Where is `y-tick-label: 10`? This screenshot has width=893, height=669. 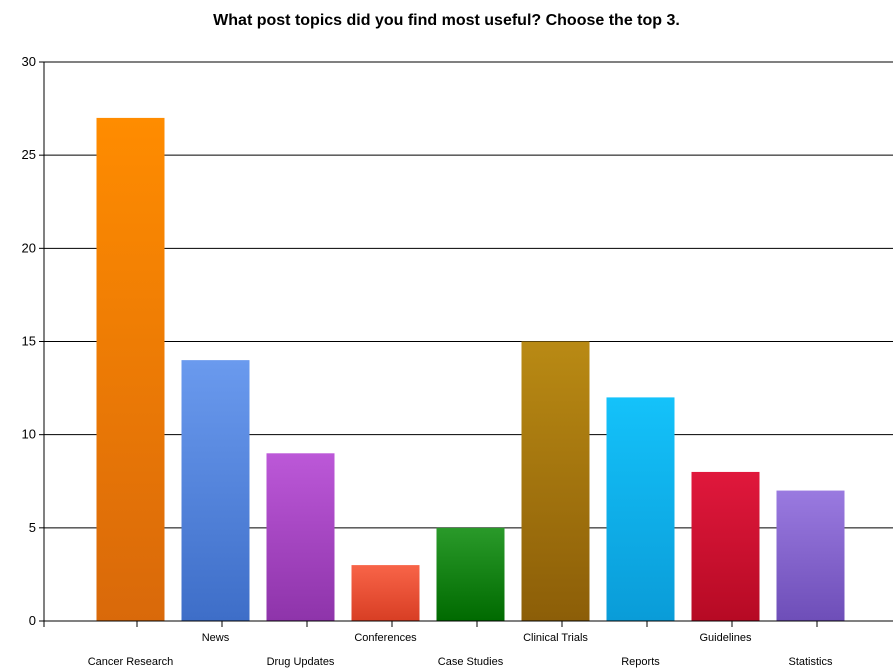
y-tick-label: 10 is located at coordinates (29, 434).